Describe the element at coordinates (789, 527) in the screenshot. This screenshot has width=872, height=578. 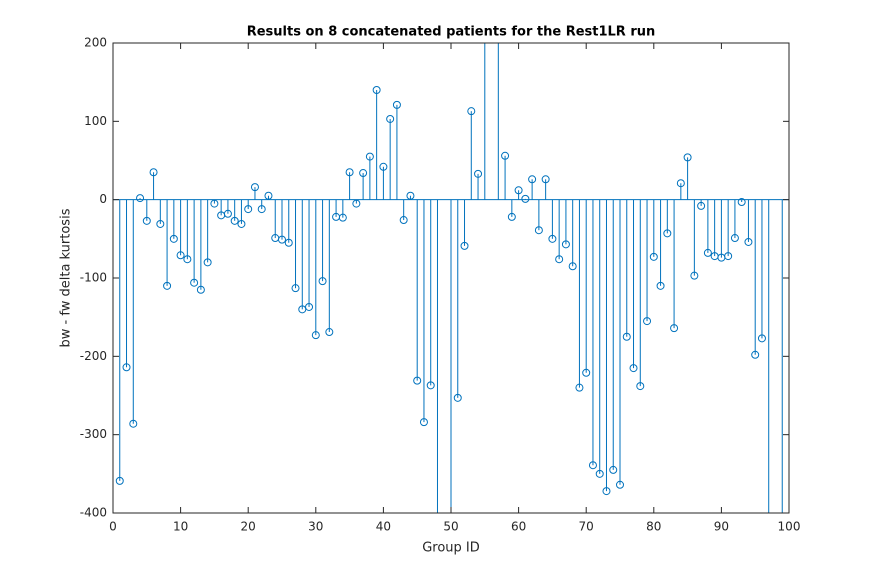
I see `x-tick-label: 100` at that location.